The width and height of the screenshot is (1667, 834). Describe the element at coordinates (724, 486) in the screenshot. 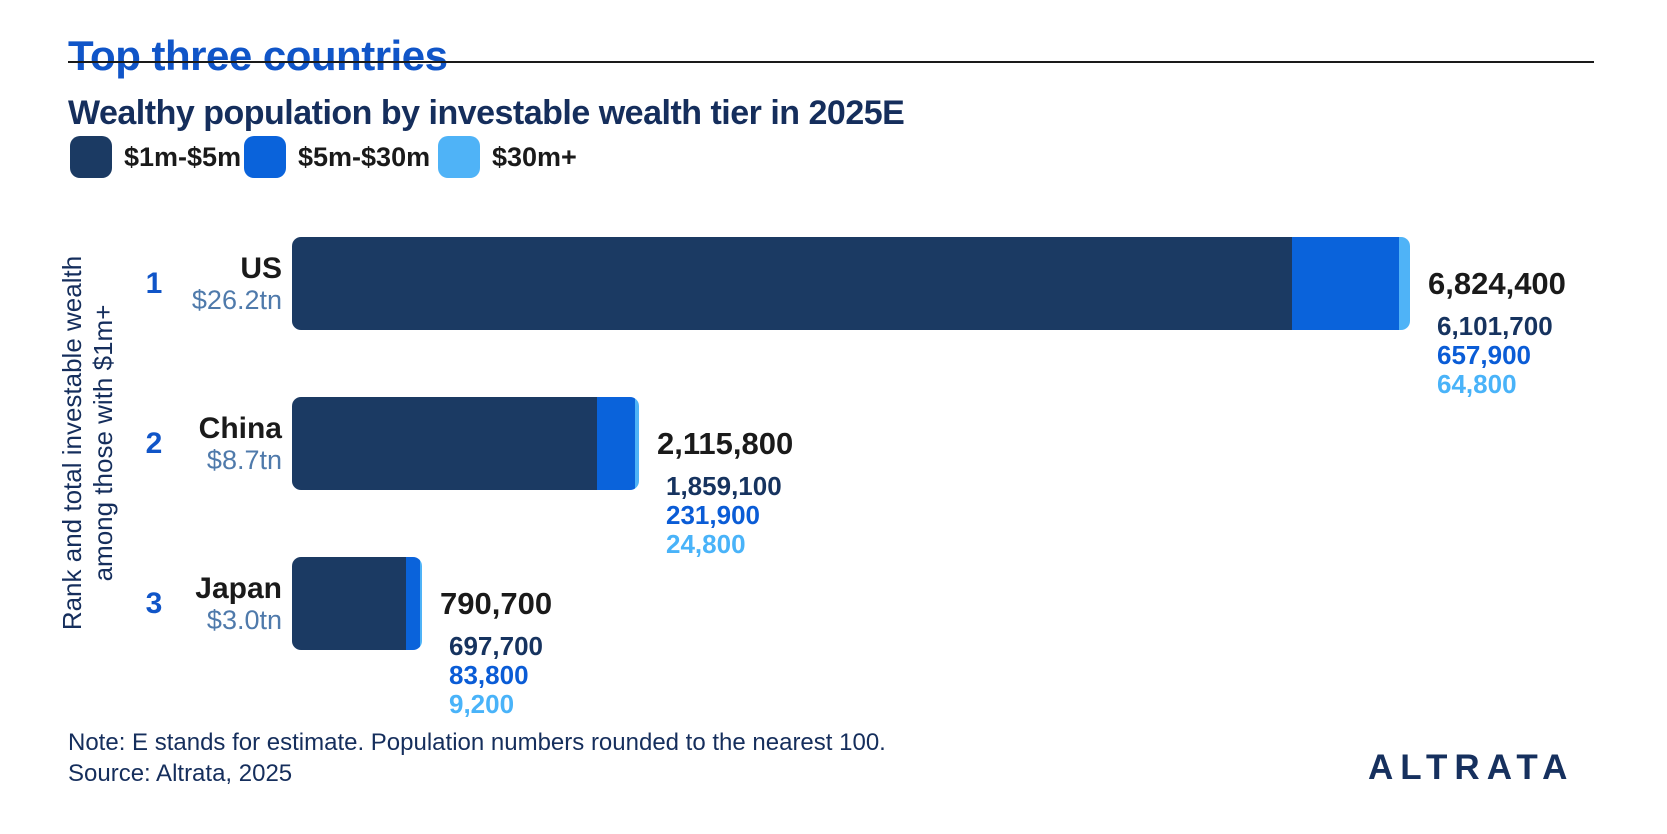

I see `tier-value-1m-5m: 1,859,100` at that location.